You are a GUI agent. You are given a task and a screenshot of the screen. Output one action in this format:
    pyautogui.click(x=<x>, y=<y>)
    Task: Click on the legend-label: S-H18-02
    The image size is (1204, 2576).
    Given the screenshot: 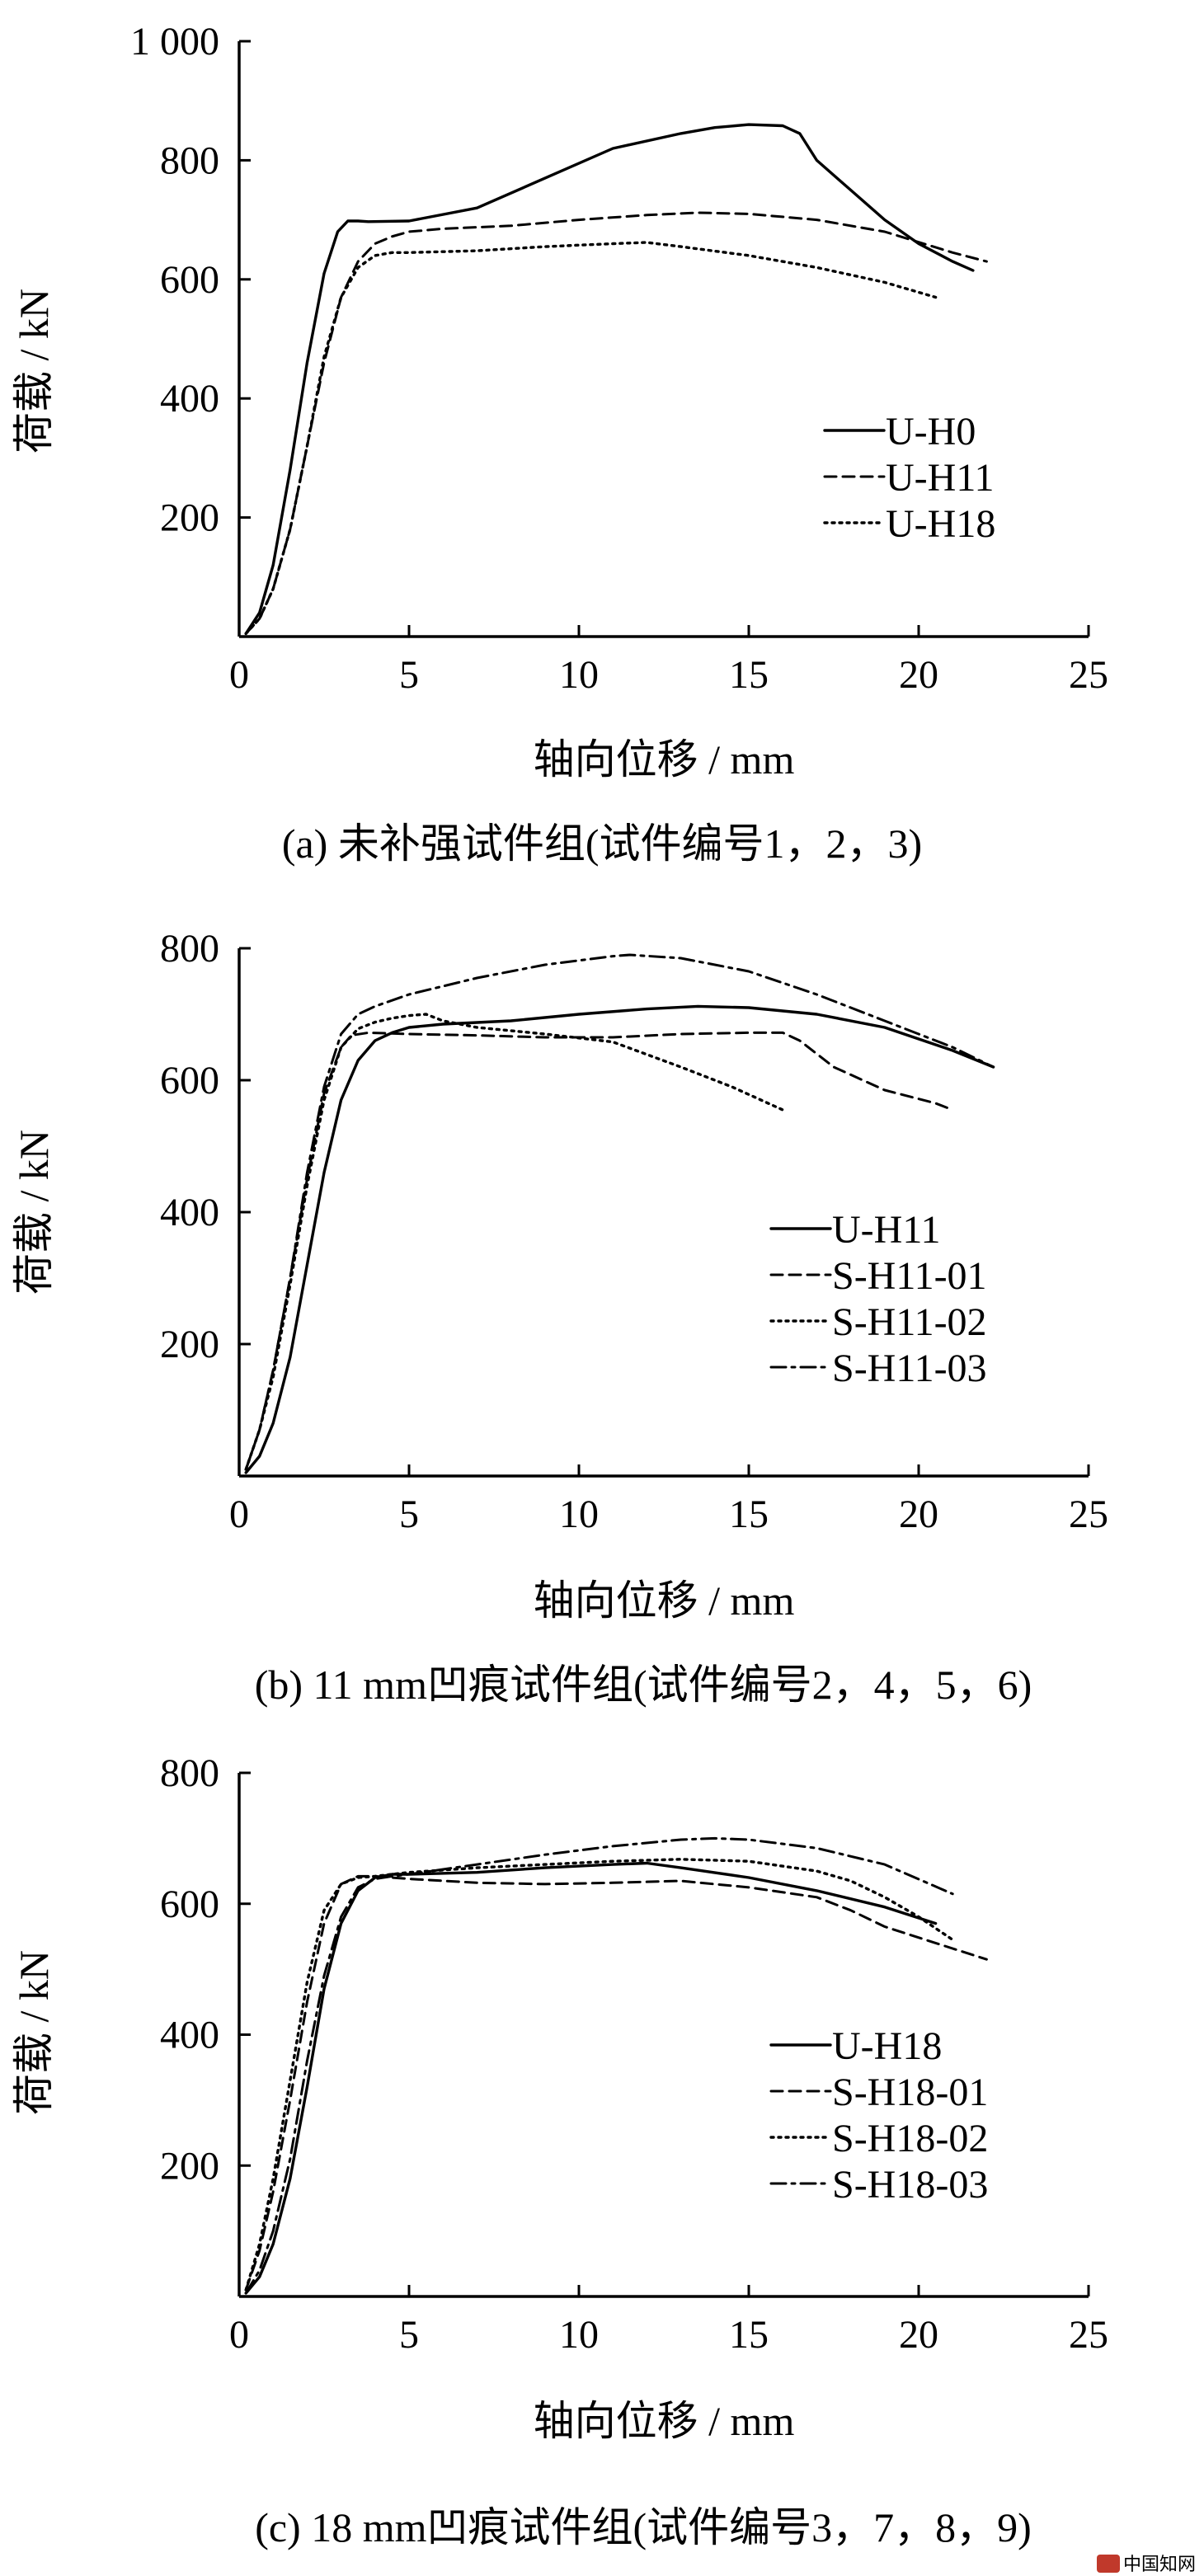 What is the action you would take?
    pyautogui.click(x=910, y=2138)
    